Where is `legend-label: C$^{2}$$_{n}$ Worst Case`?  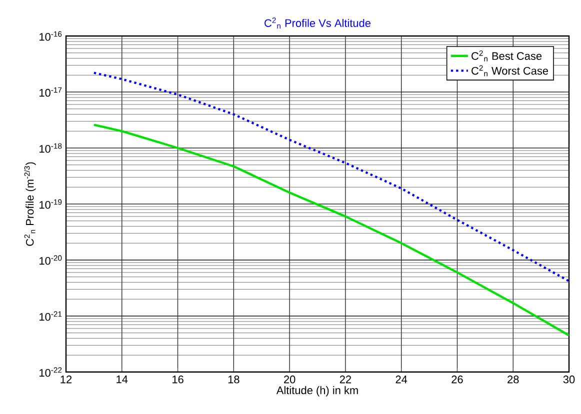
legend-label: C$^{2}$$_{n}$ Worst Case is located at coordinates (510, 70).